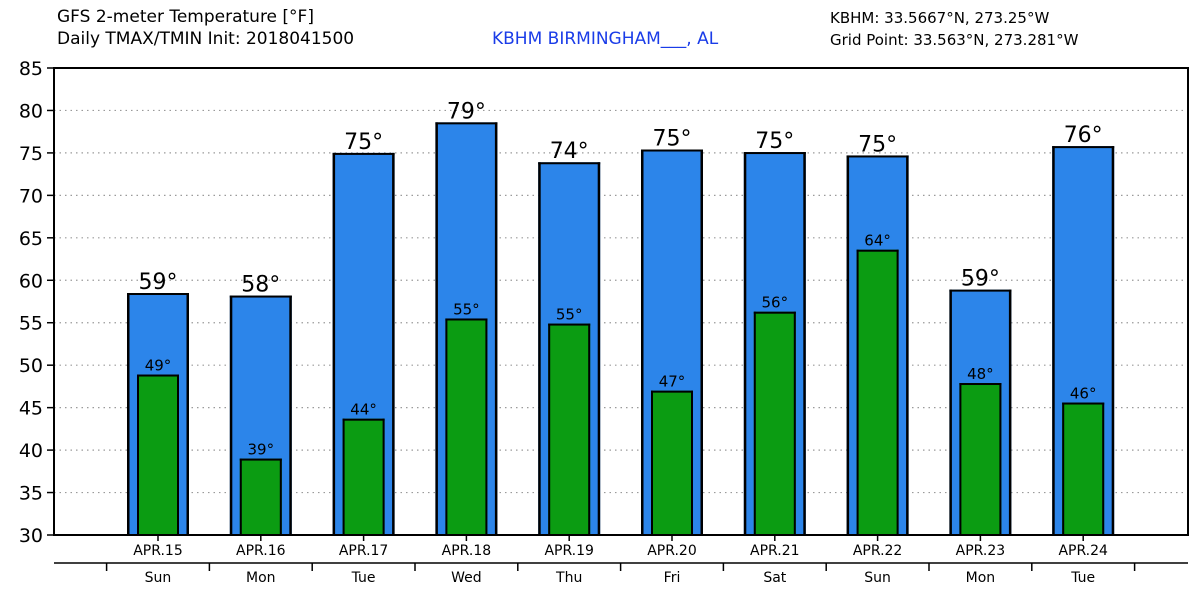  What do you see at coordinates (31, 451) in the screenshot?
I see `y-tick-label-40: 40` at bounding box center [31, 451].